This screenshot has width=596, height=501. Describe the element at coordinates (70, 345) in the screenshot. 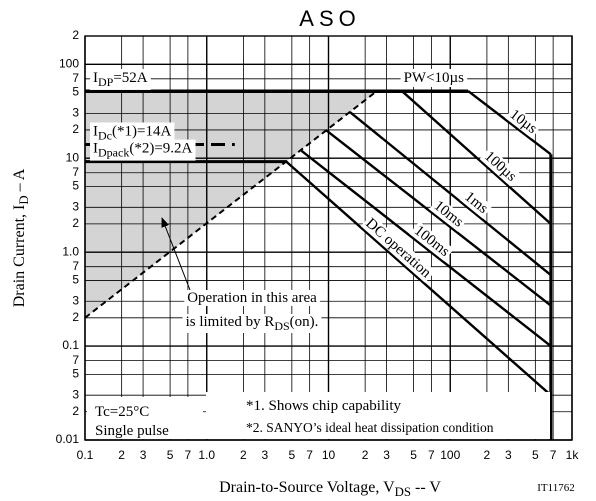

I see `y-tick-label: 0.1` at that location.